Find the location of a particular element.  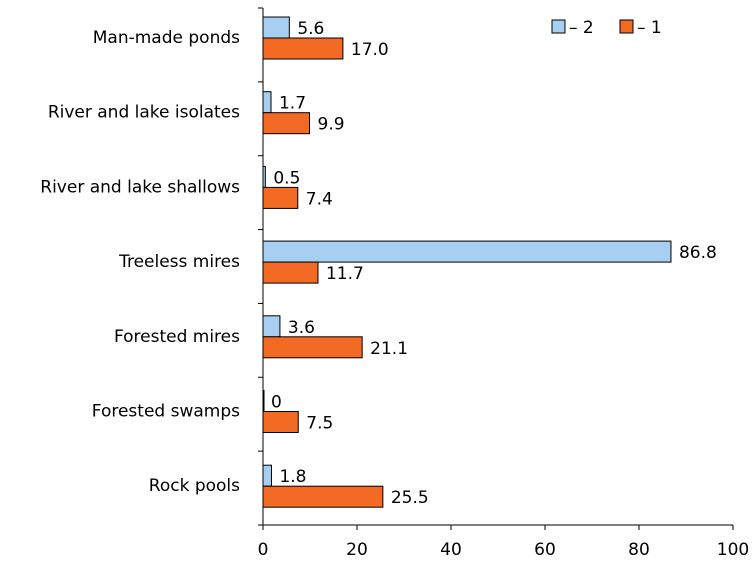

data-label: 17.0 is located at coordinates (370, 50).